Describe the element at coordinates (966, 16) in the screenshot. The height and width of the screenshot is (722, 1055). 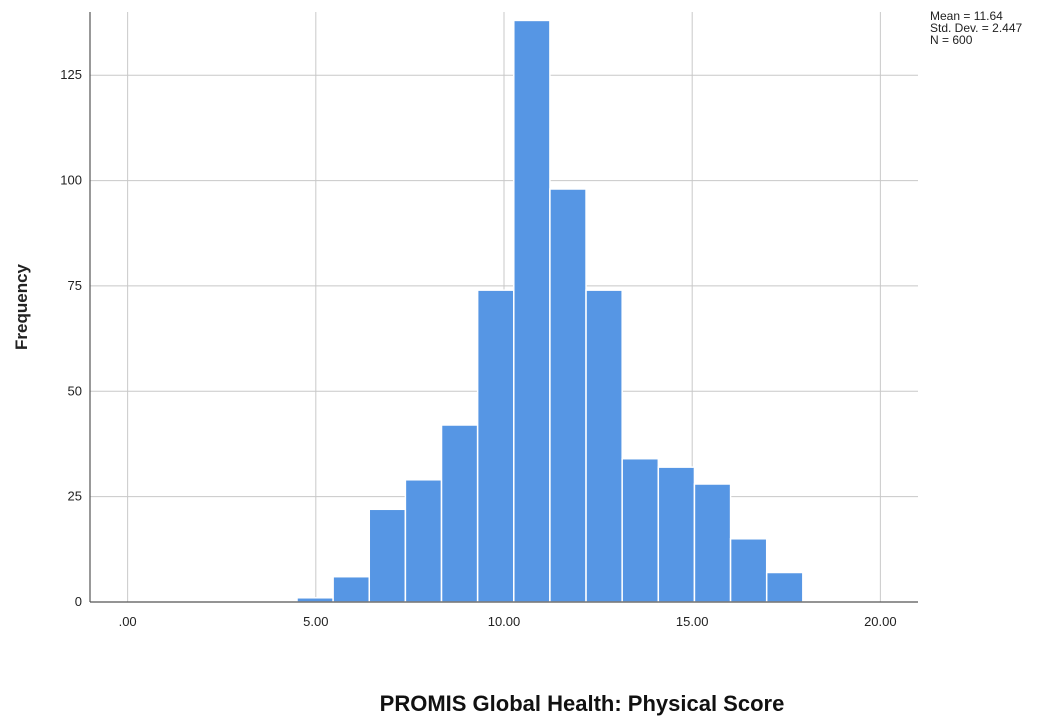
I see `stats-line: Mean = 11.64` at that location.